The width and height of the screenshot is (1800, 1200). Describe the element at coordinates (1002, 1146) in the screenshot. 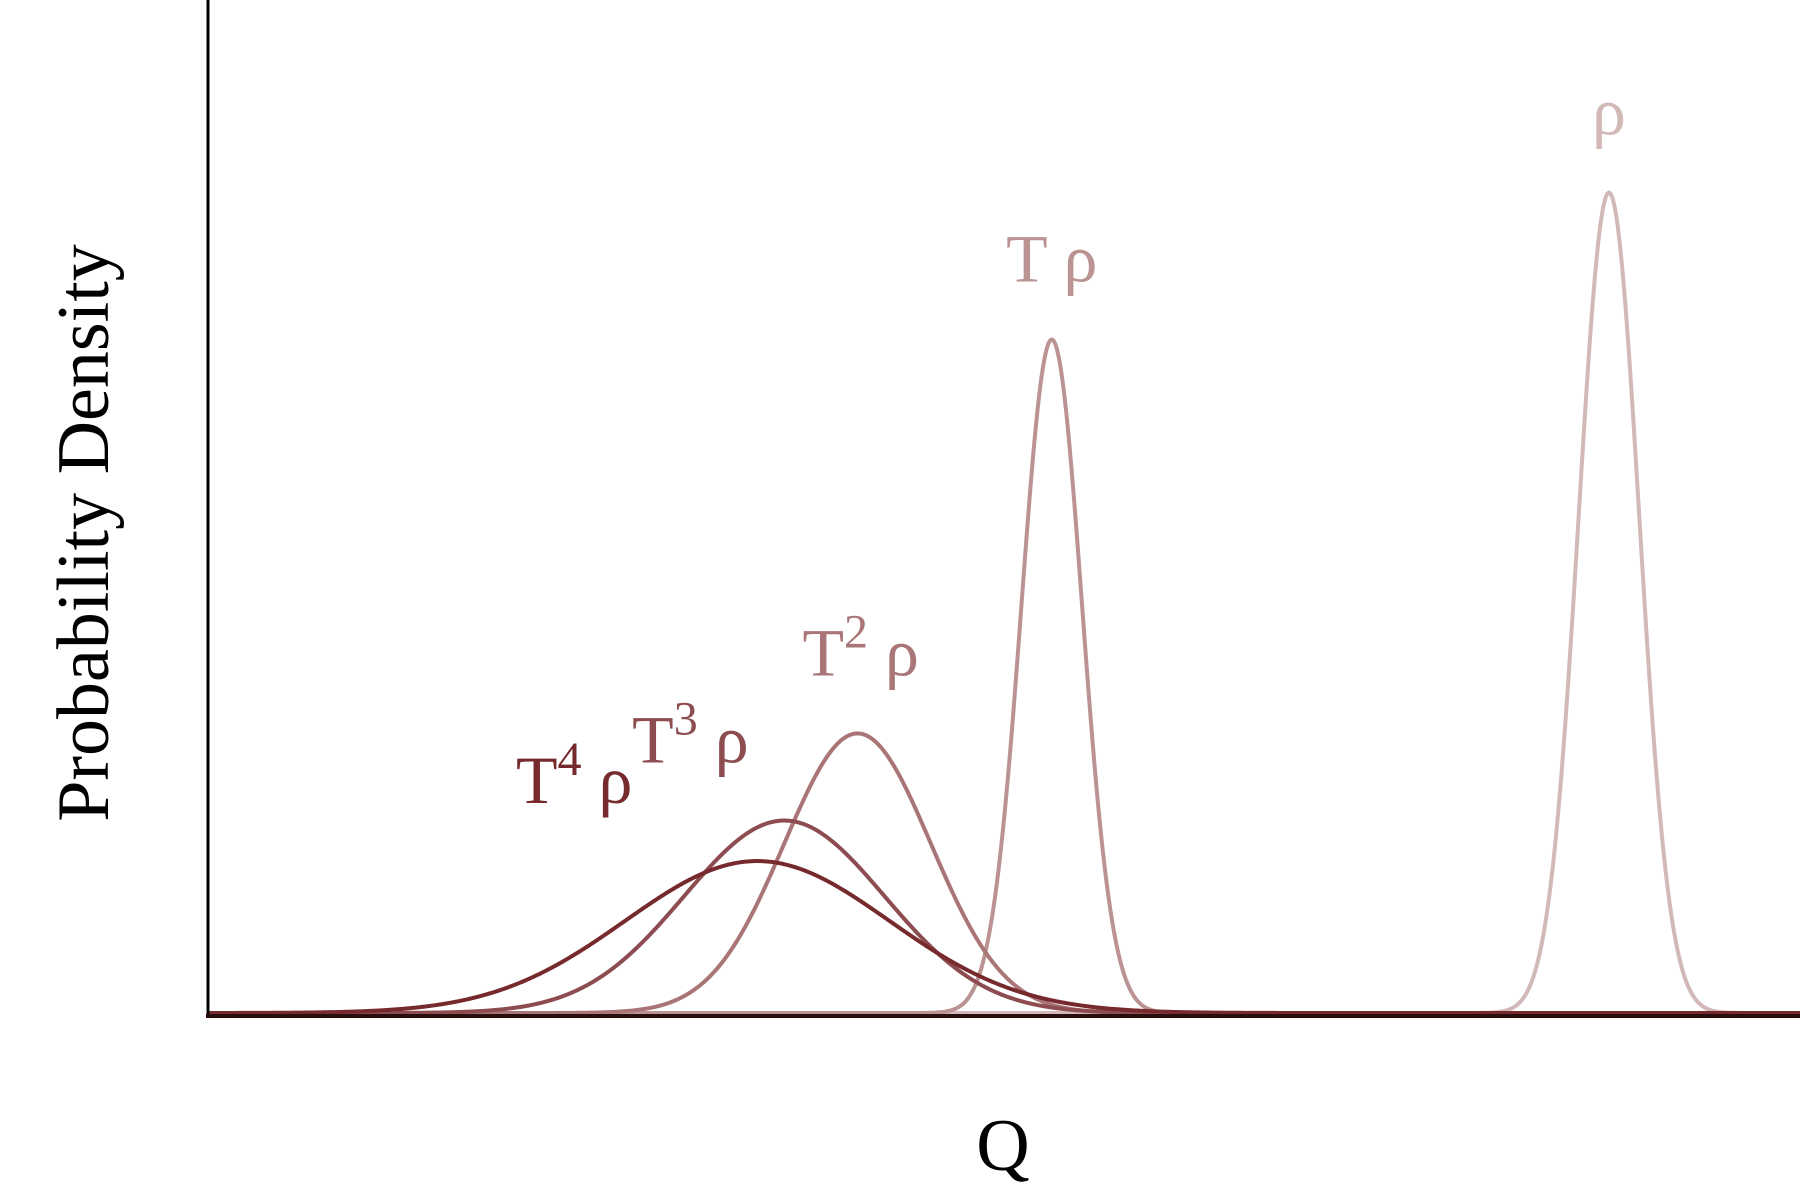

I see `x-axis-title: Q` at that location.